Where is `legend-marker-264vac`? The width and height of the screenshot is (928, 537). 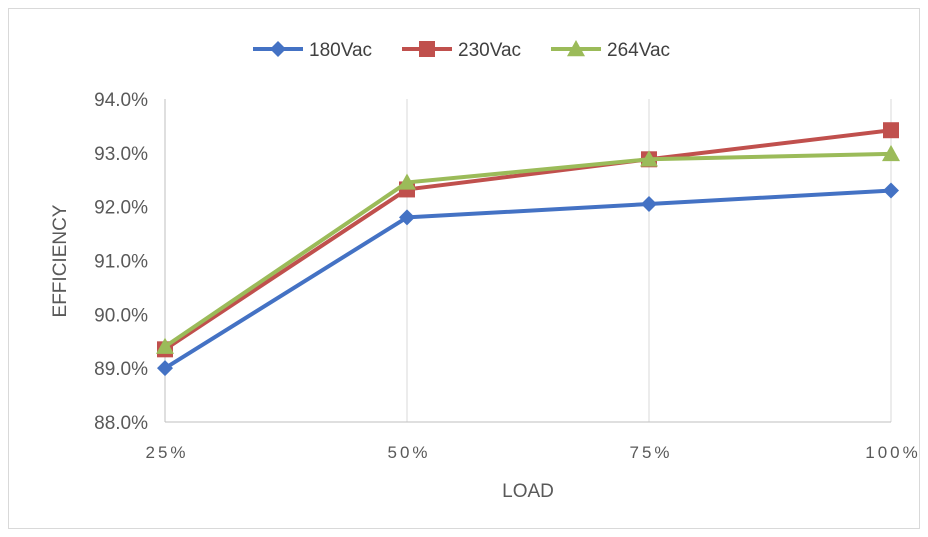 legend-marker-264vac is located at coordinates (576, 48).